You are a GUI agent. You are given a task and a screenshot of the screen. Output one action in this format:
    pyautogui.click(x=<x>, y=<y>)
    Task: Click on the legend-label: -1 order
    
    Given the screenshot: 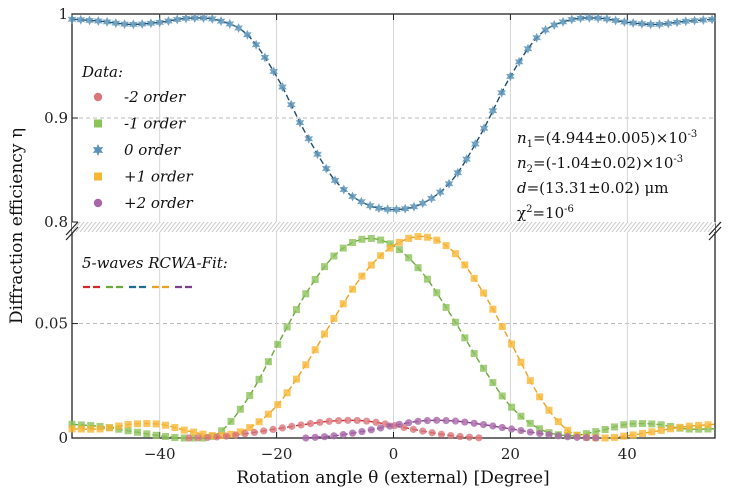 What is the action you would take?
    pyautogui.click(x=155, y=124)
    